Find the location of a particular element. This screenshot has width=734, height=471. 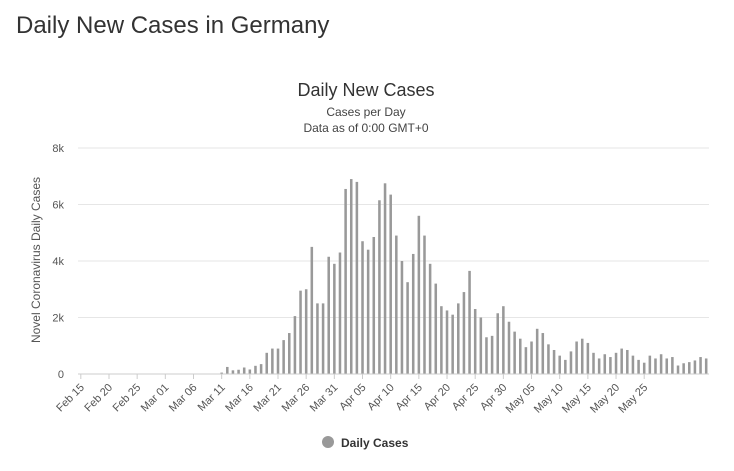

chart-subtitle-2: Data as of 0:00 GMT+0 is located at coordinates (365, 128).